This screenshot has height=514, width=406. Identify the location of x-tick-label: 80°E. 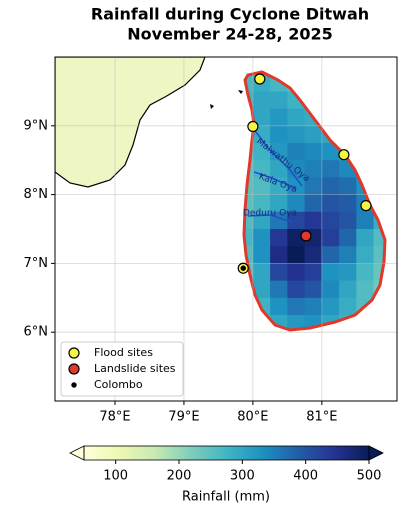
(252, 417).